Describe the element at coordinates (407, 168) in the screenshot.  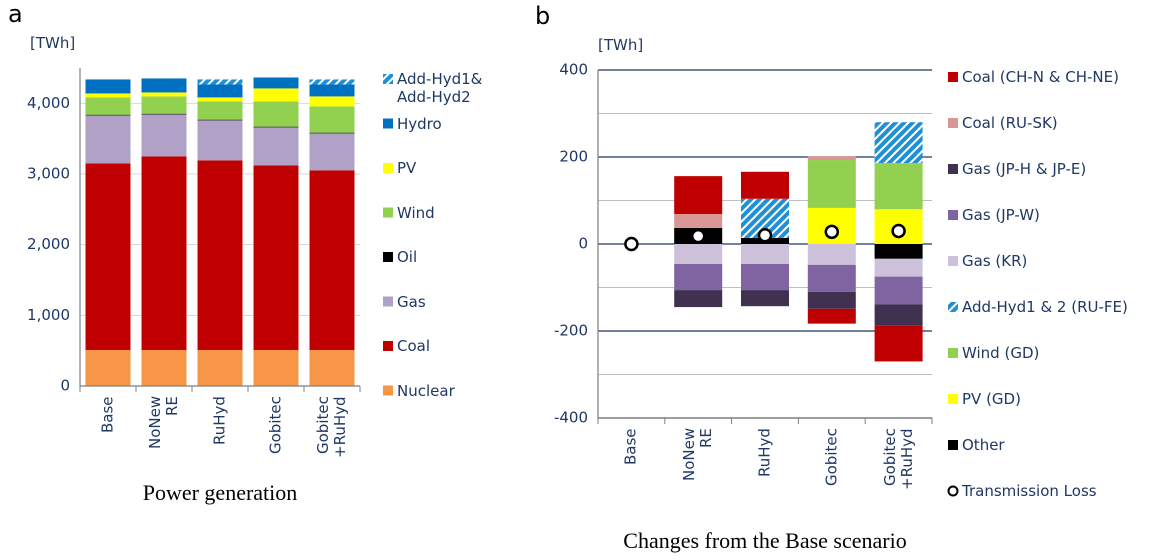
I see `legend-label: PV` at that location.